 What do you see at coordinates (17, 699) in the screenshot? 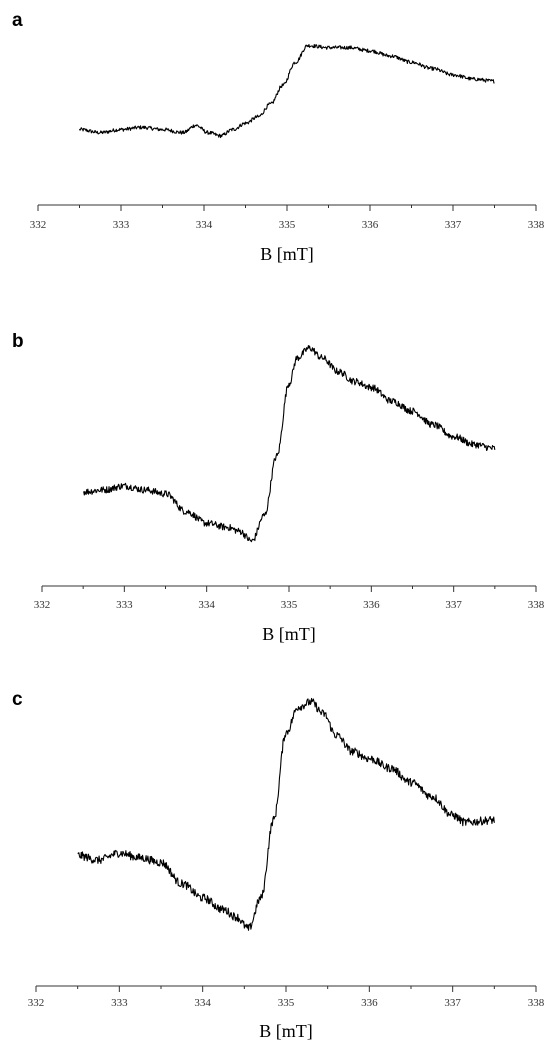
I see `panel-letter: c` at bounding box center [17, 699].